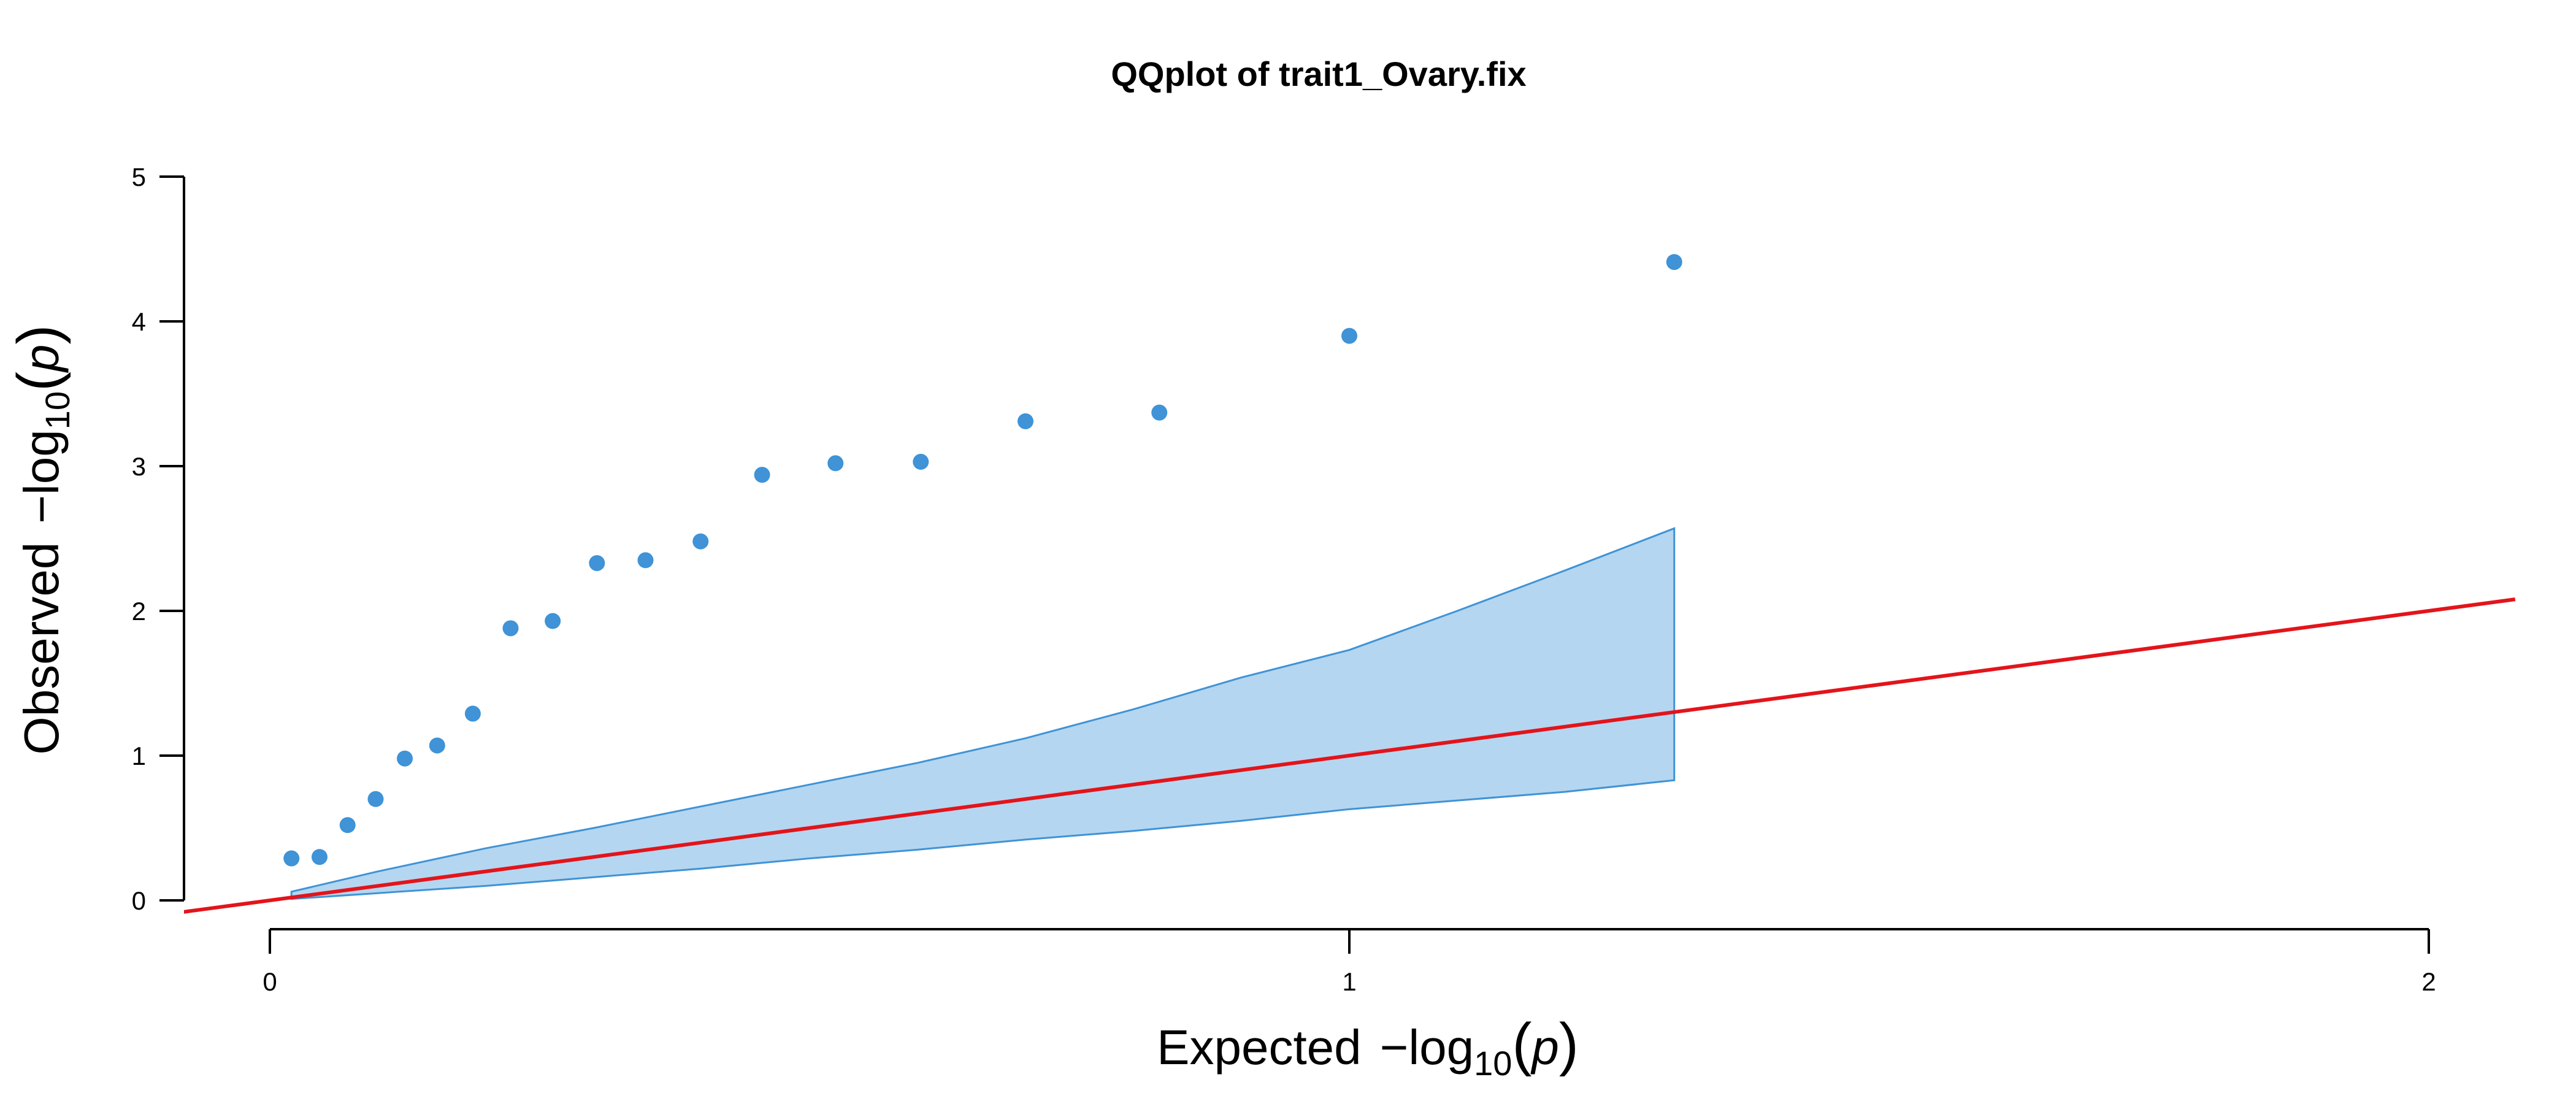 The height and width of the screenshot is (1104, 2576). What do you see at coordinates (139, 611) in the screenshot?
I see `y-tick-label: 2` at bounding box center [139, 611].